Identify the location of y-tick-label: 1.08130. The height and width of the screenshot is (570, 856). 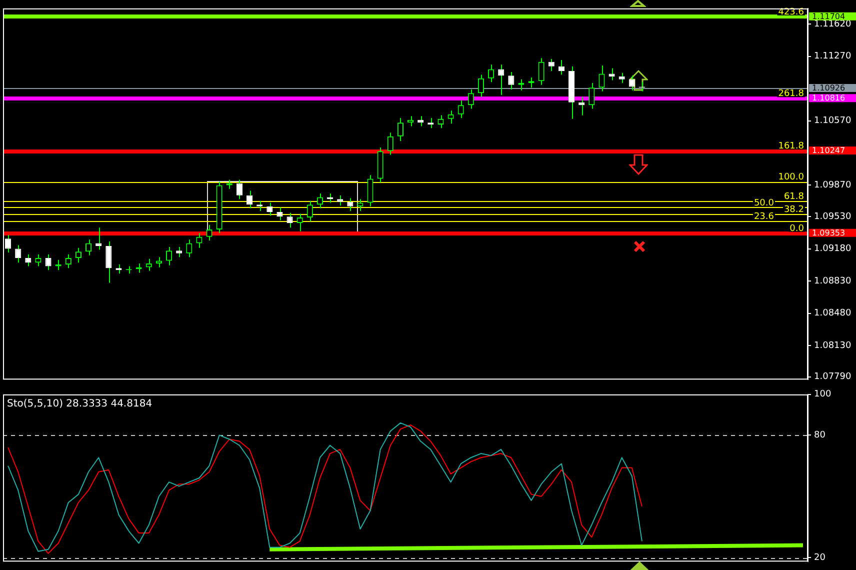
(833, 345).